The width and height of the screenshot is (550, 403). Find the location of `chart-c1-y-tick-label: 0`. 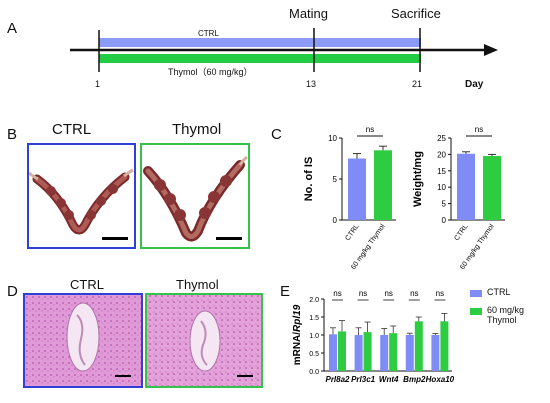

chart-c1-y-tick-label: 0 is located at coordinates (335, 220).